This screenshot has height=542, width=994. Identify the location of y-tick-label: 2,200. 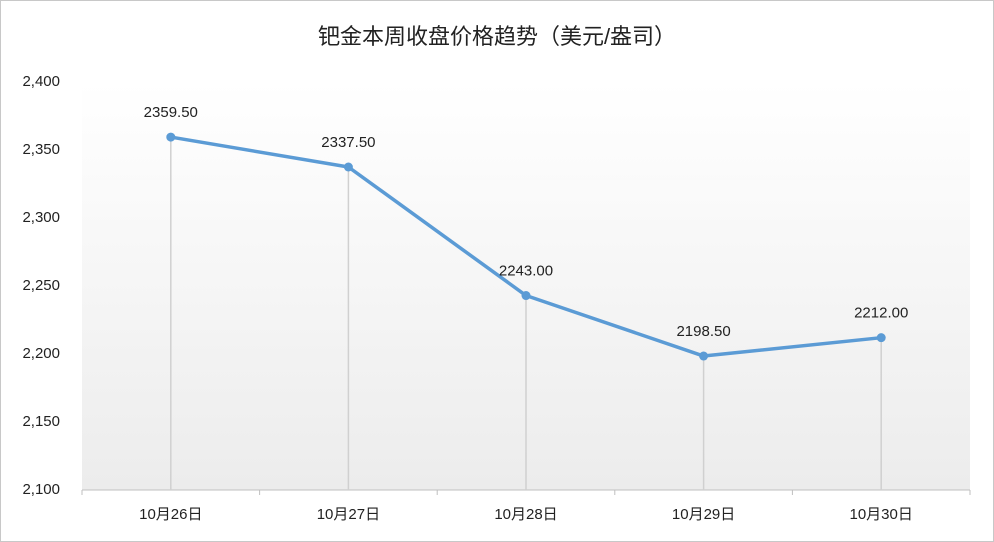
(41, 353).